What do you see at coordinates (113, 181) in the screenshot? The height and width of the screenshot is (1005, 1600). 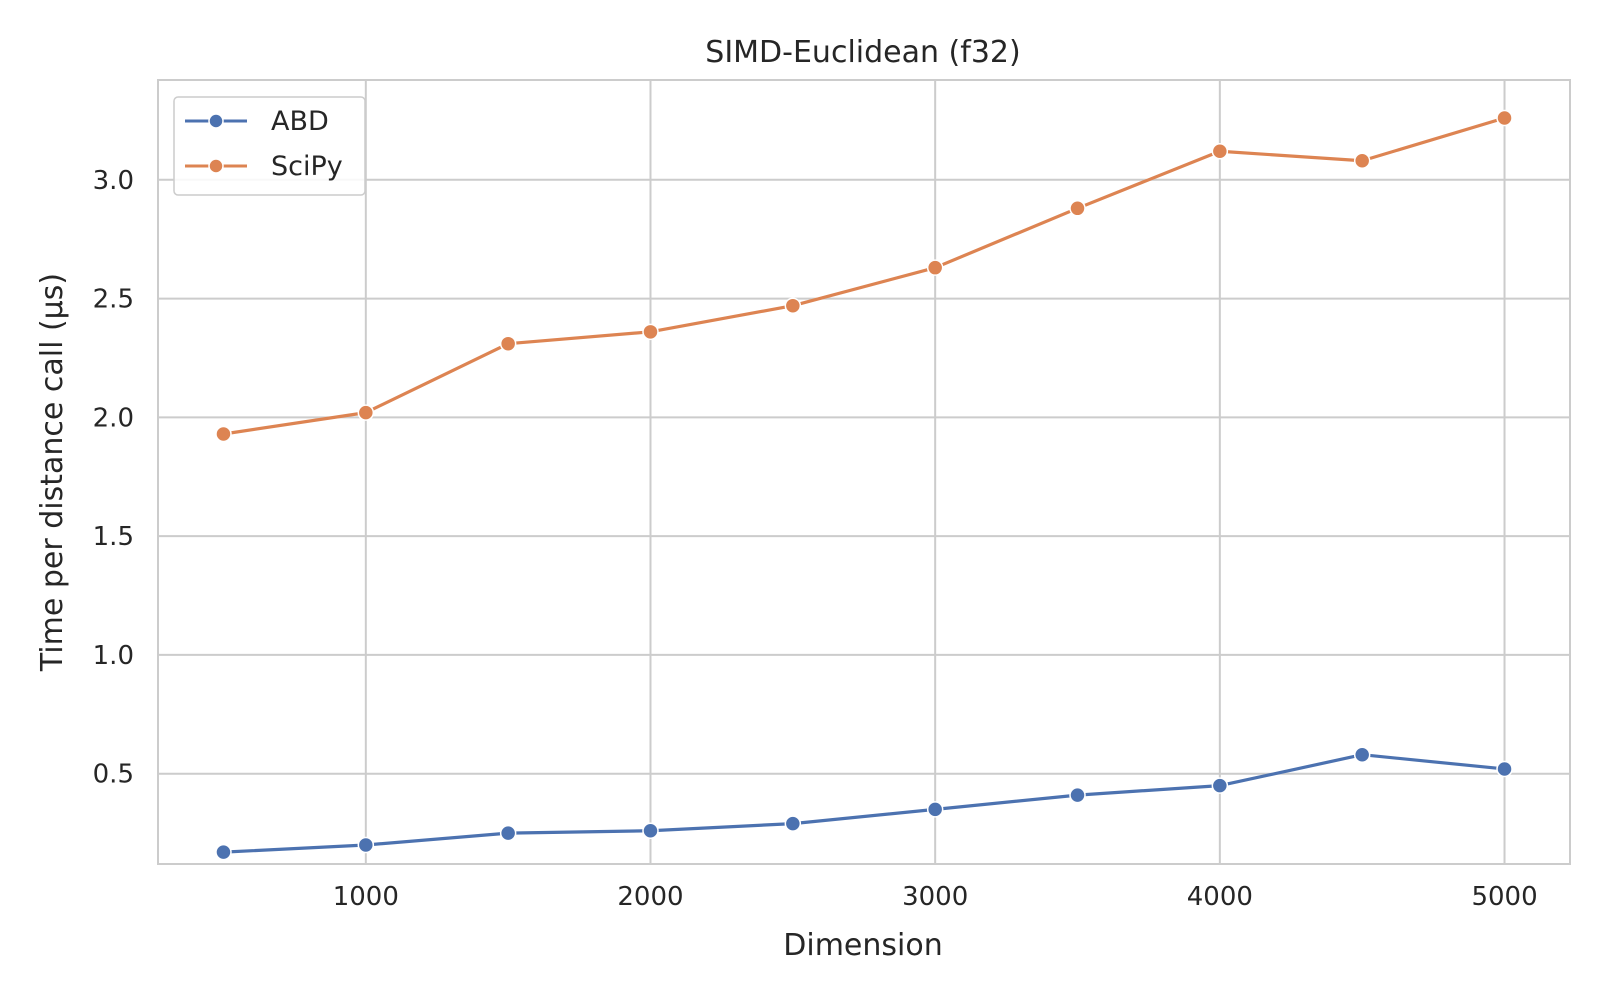 I see `y-tick-label: 3.0` at bounding box center [113, 181].